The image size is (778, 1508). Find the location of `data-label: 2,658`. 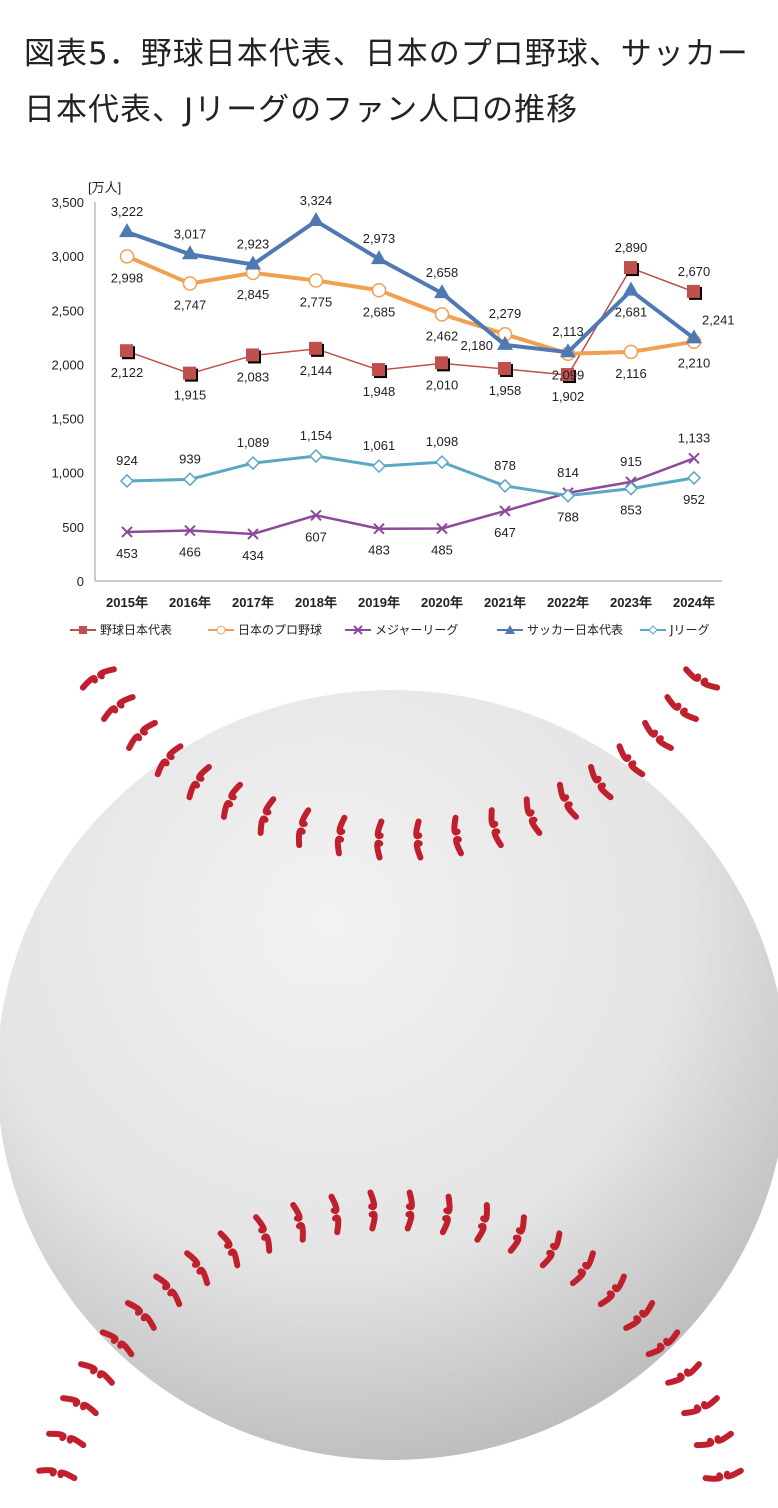

data-label: 2,658 is located at coordinates (442, 272).